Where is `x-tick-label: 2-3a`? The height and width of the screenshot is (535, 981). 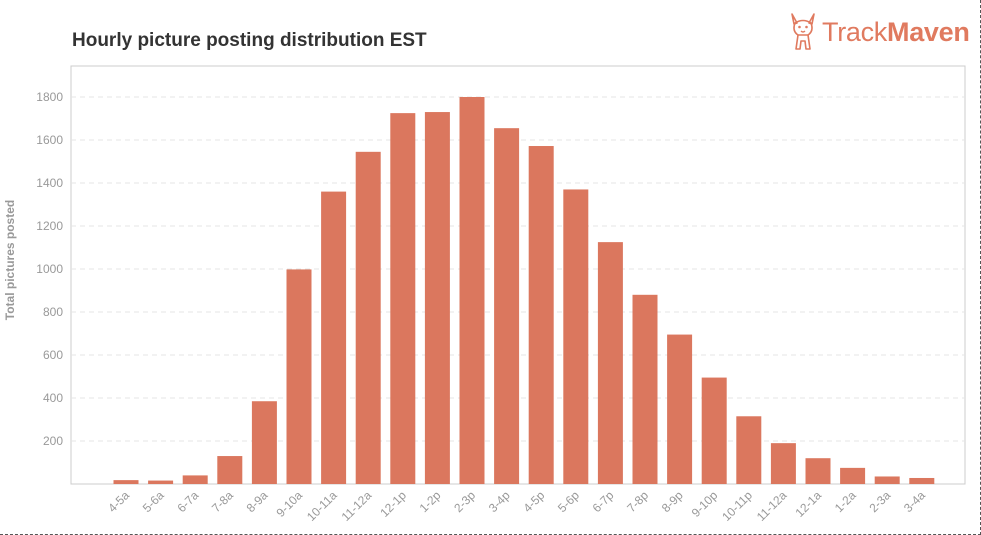 x-tick-label: 2-3a is located at coordinates (879, 501).